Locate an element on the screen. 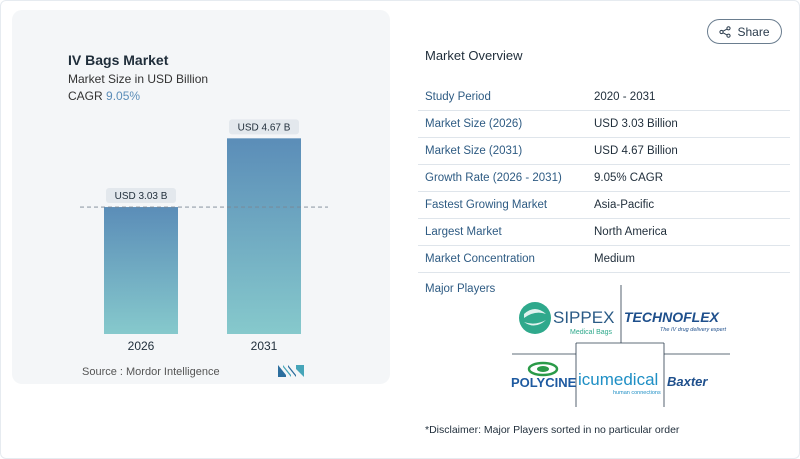  overview-title: Market Overview is located at coordinates (474, 55).